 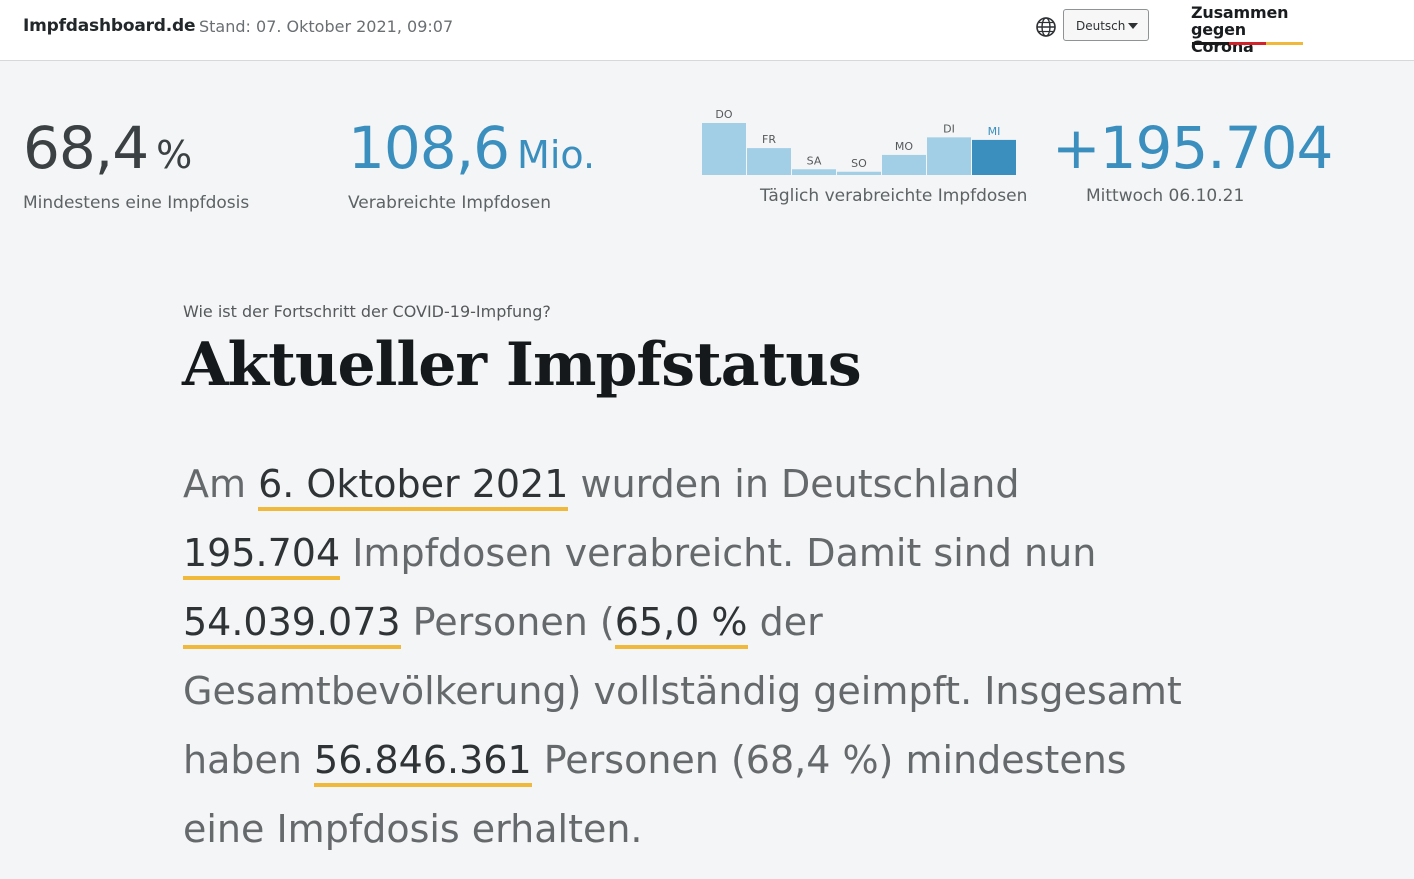 I want to click on daily-bar-mi, so click(x=994, y=157).